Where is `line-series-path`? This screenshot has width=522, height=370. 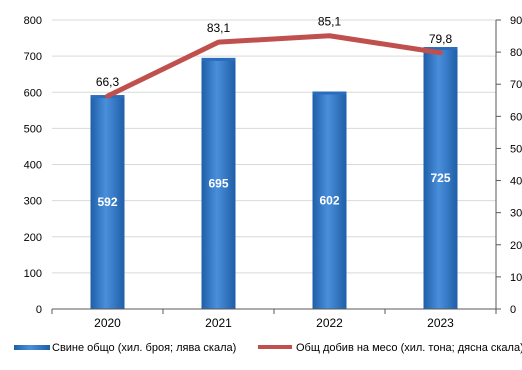
line-series-path is located at coordinates (274, 66).